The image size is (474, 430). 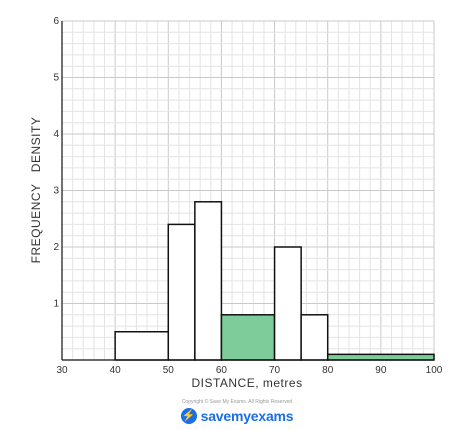 I want to click on y-tick-label: 6, so click(x=56, y=21).